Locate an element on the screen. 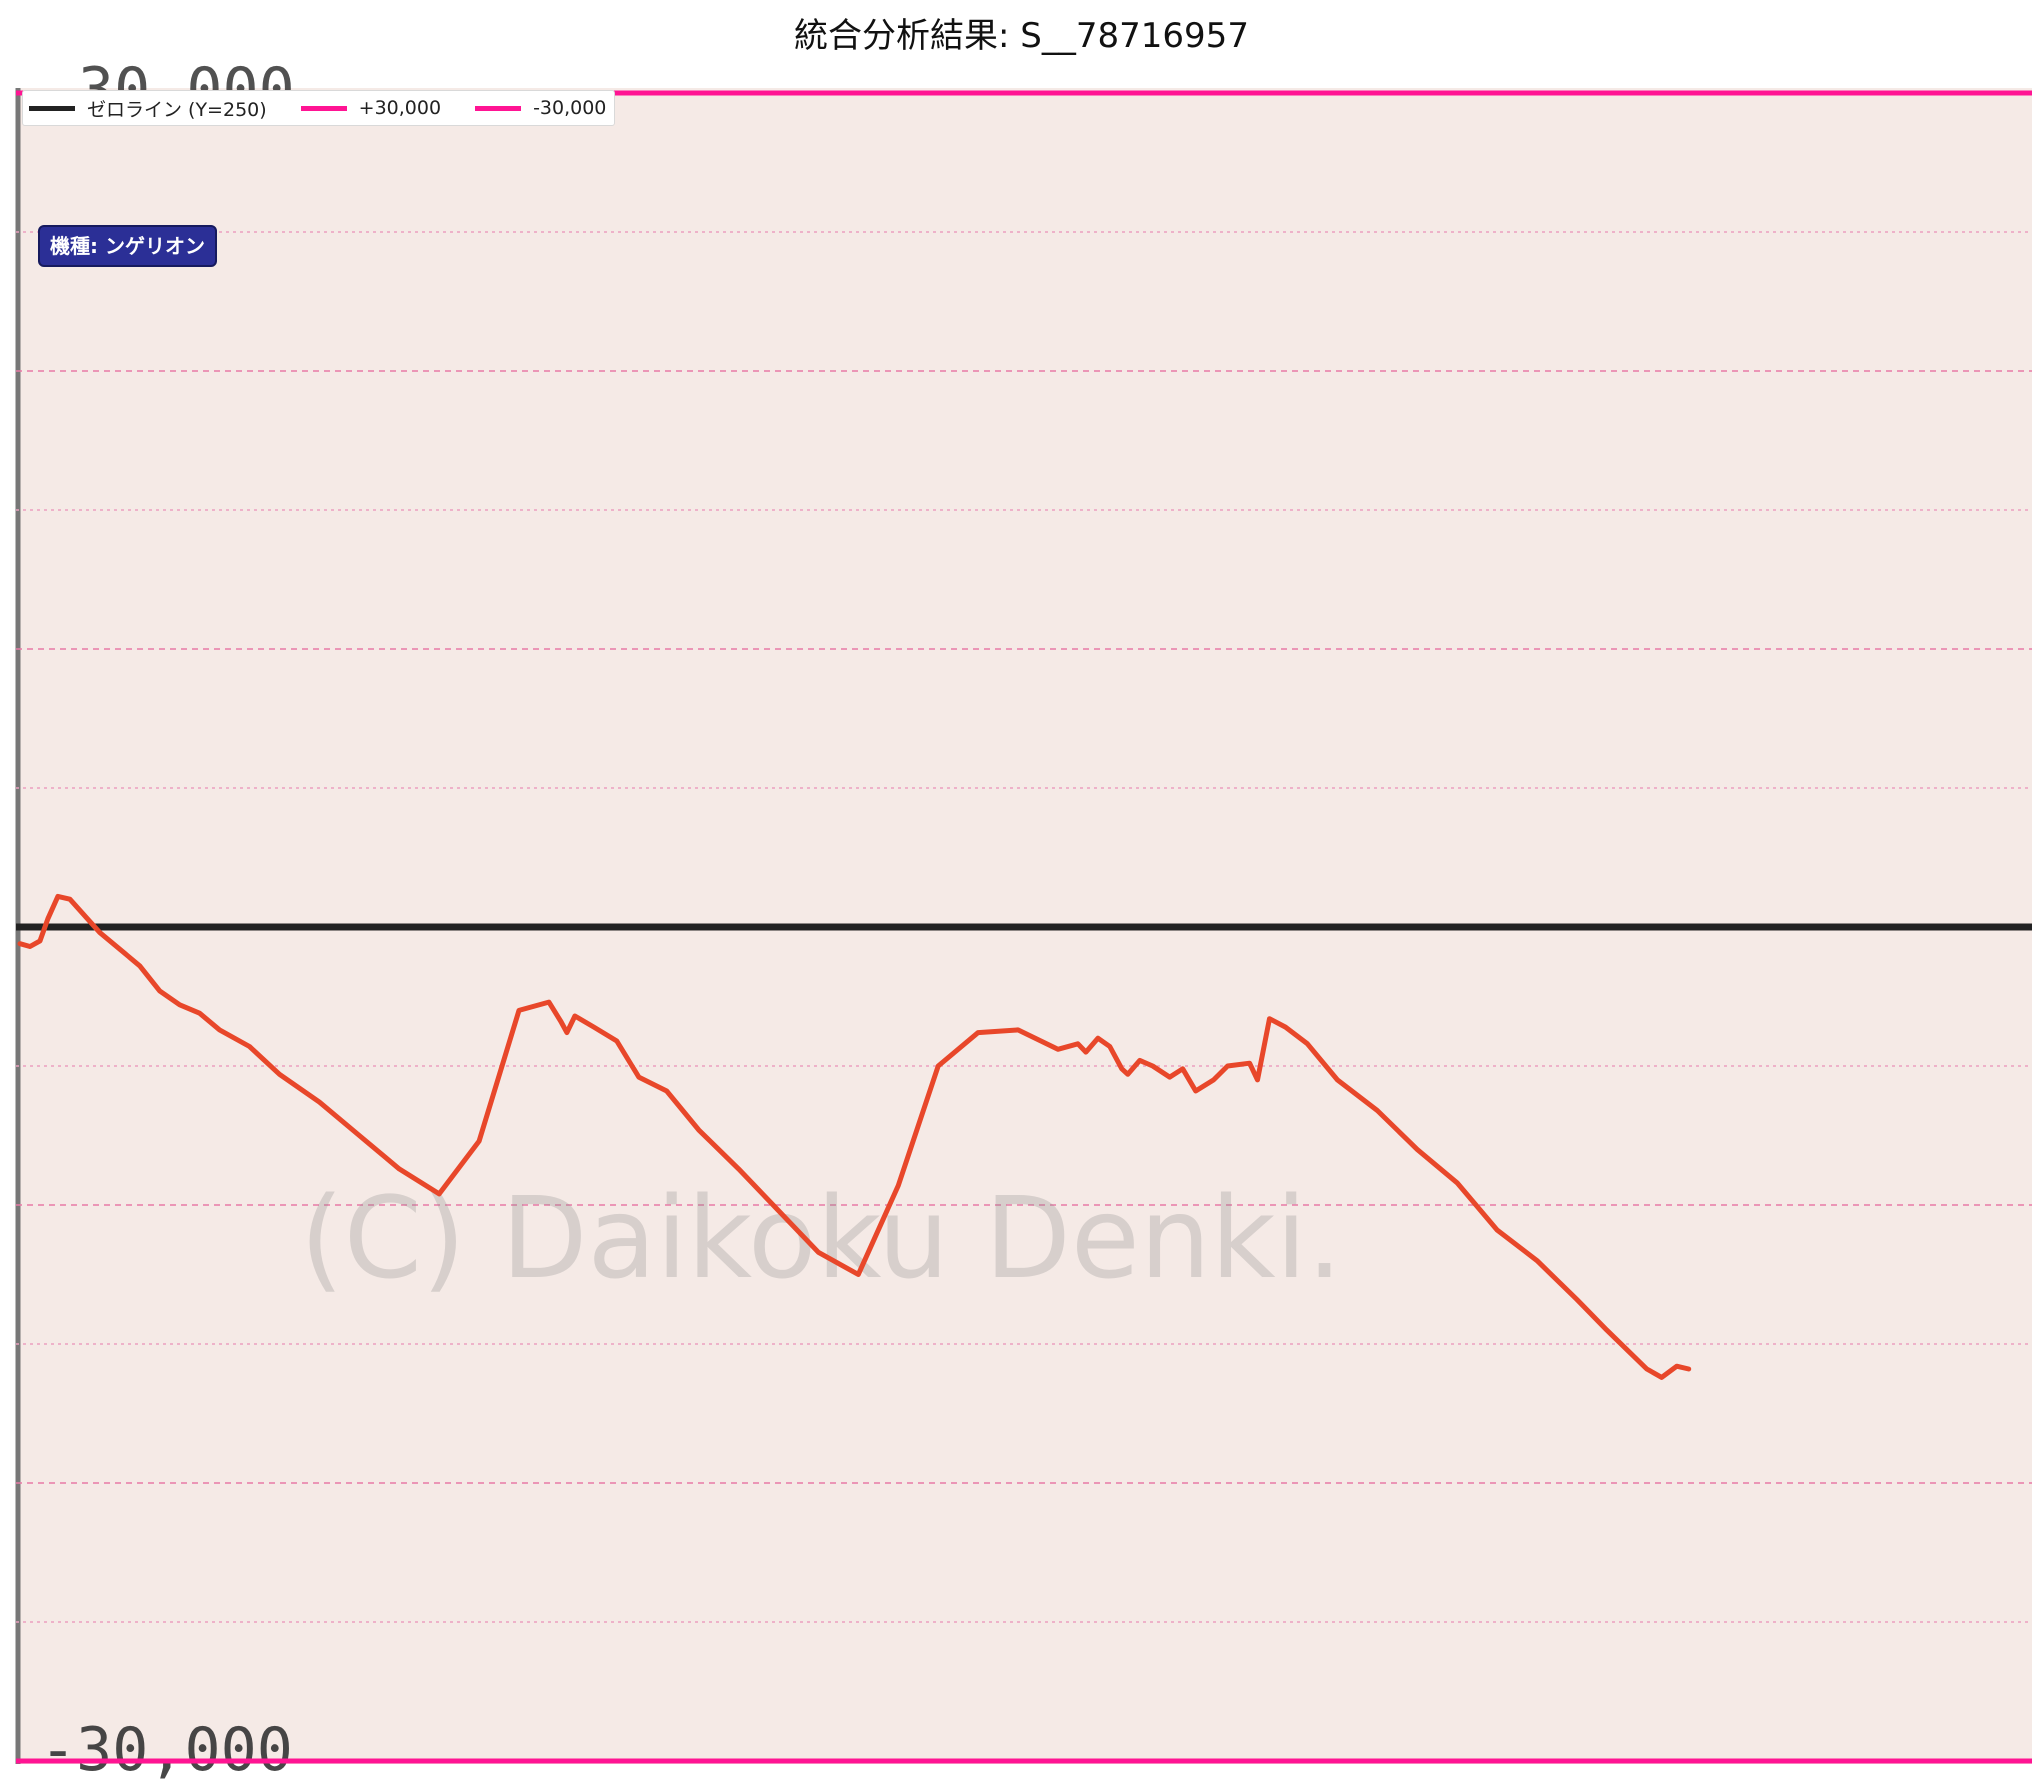 The width and height of the screenshot is (2043, 1784). legend-label: ゼロライン (Y=250) is located at coordinates (177, 109).